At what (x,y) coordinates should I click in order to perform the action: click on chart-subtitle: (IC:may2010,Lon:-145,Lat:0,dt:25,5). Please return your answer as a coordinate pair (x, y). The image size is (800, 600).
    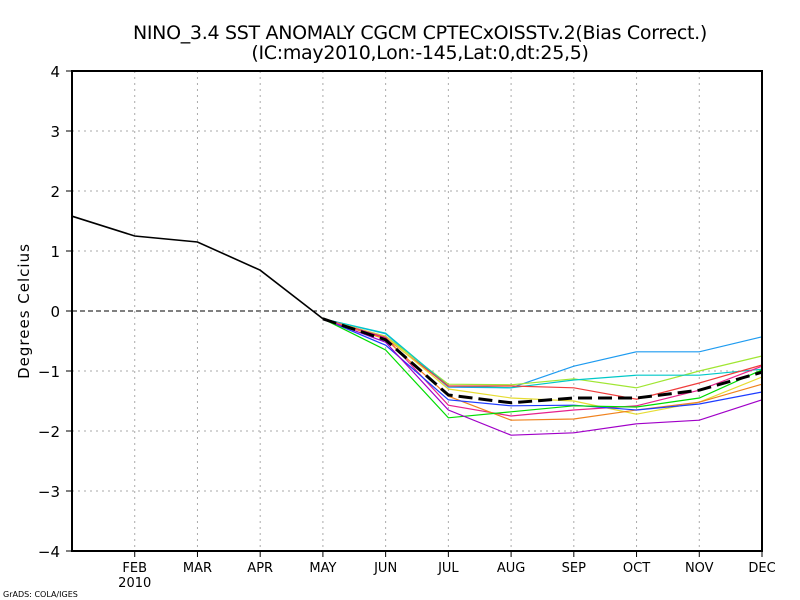
    Looking at the image, I should click on (419, 53).